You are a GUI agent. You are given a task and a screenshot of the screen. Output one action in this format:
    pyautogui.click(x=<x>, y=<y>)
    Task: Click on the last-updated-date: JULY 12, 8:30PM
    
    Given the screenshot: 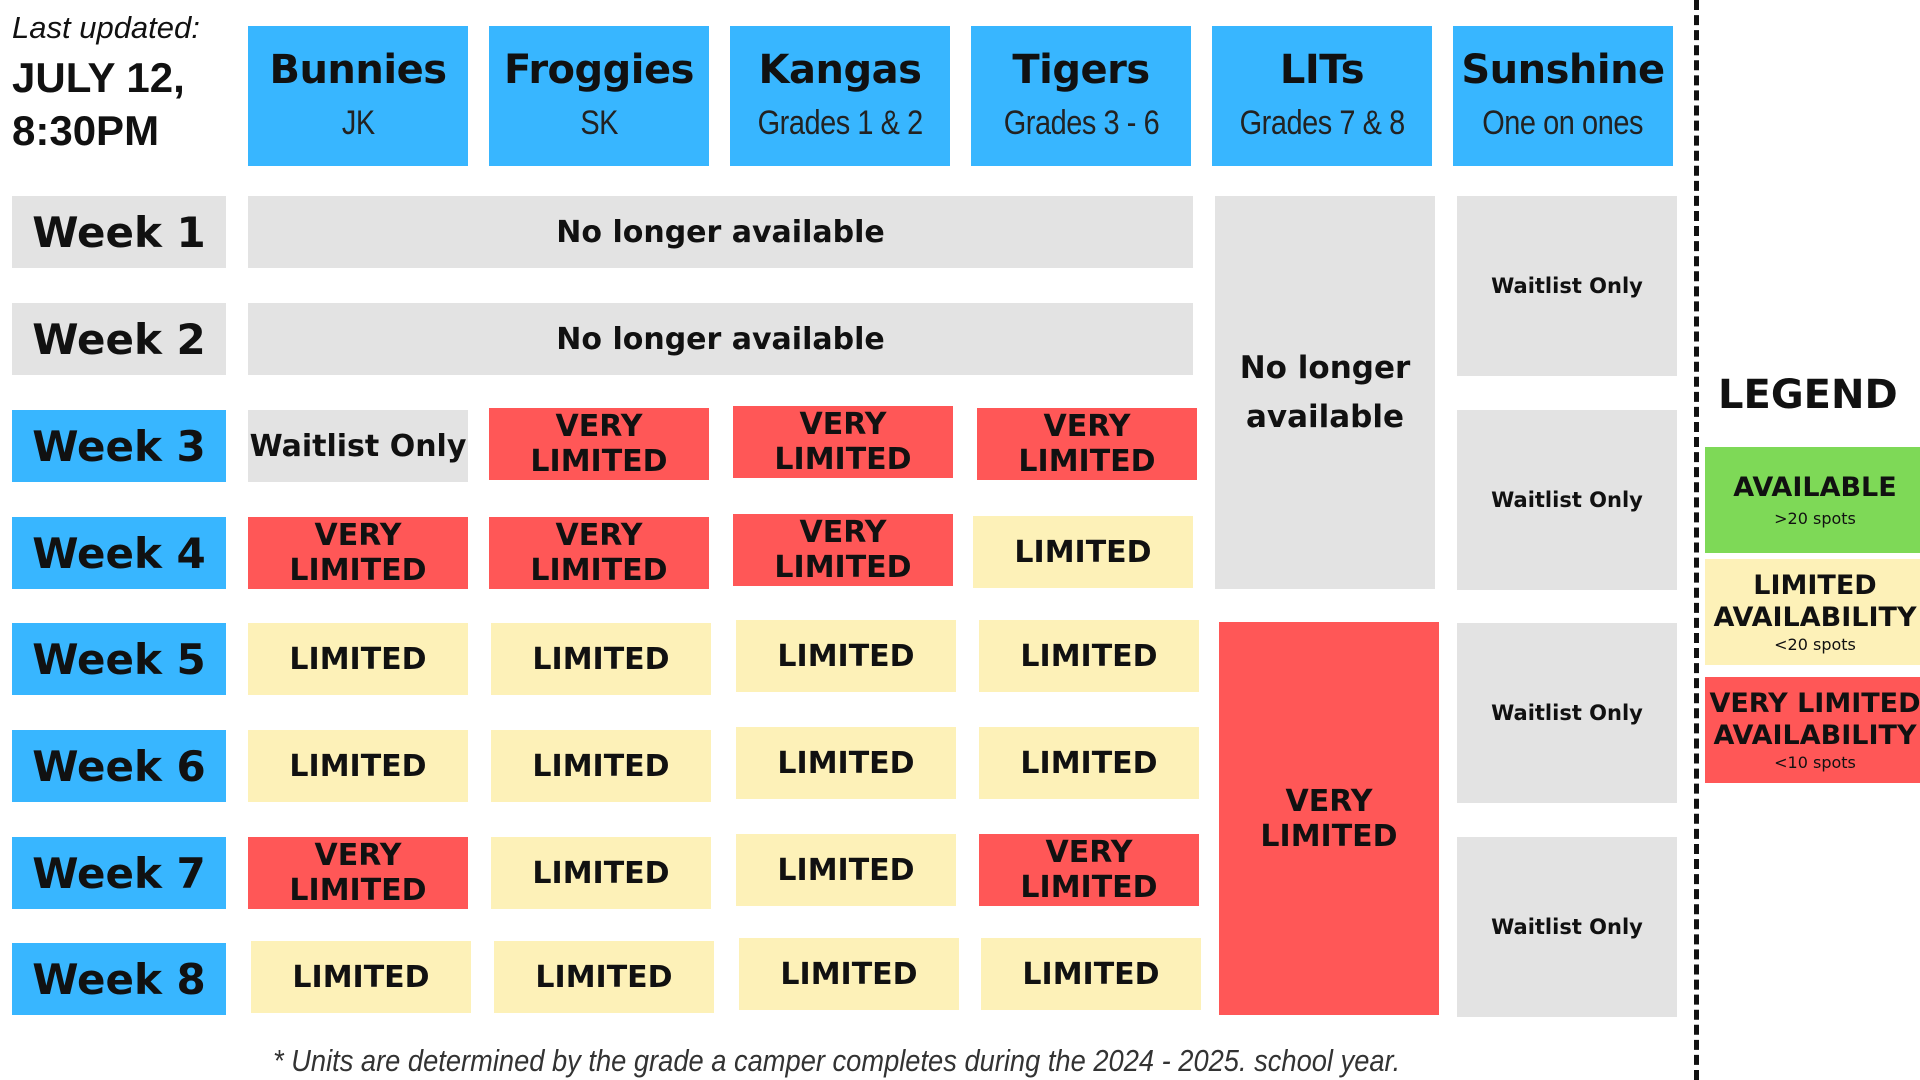 What is the action you would take?
    pyautogui.click(x=98, y=104)
    